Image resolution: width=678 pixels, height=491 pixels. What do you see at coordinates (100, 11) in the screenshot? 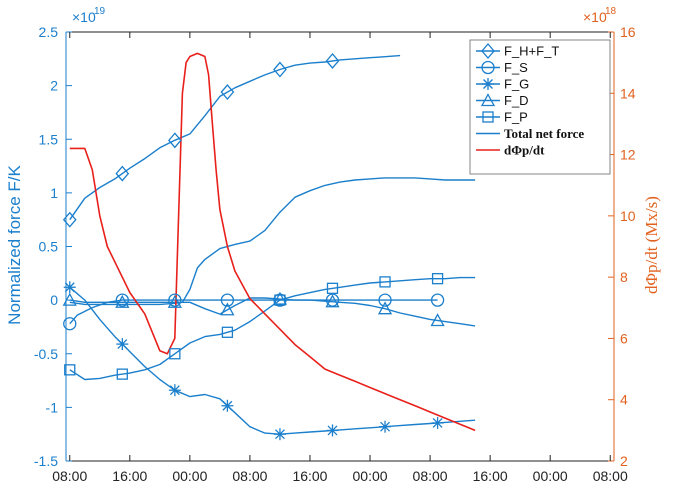
I see `left-exponent-power: 19` at bounding box center [100, 11].